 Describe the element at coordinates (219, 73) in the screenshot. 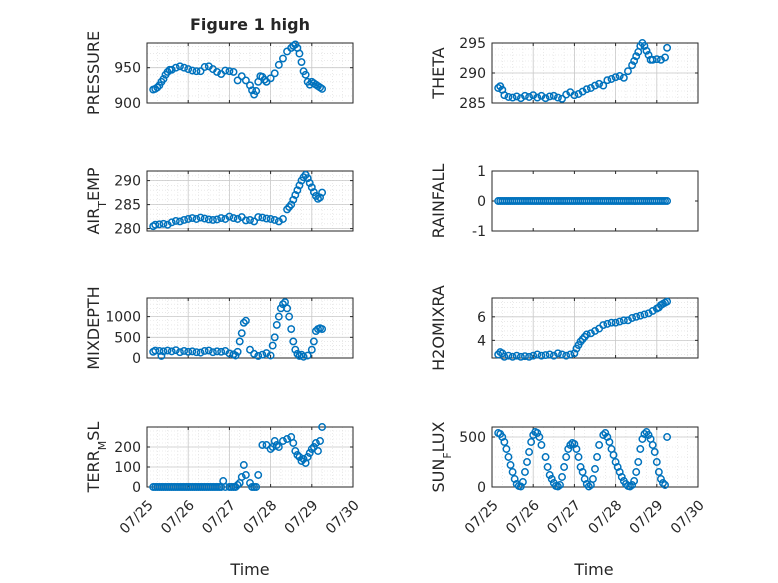

I see `panel-pressure: 900 950 PRESSURE` at that location.